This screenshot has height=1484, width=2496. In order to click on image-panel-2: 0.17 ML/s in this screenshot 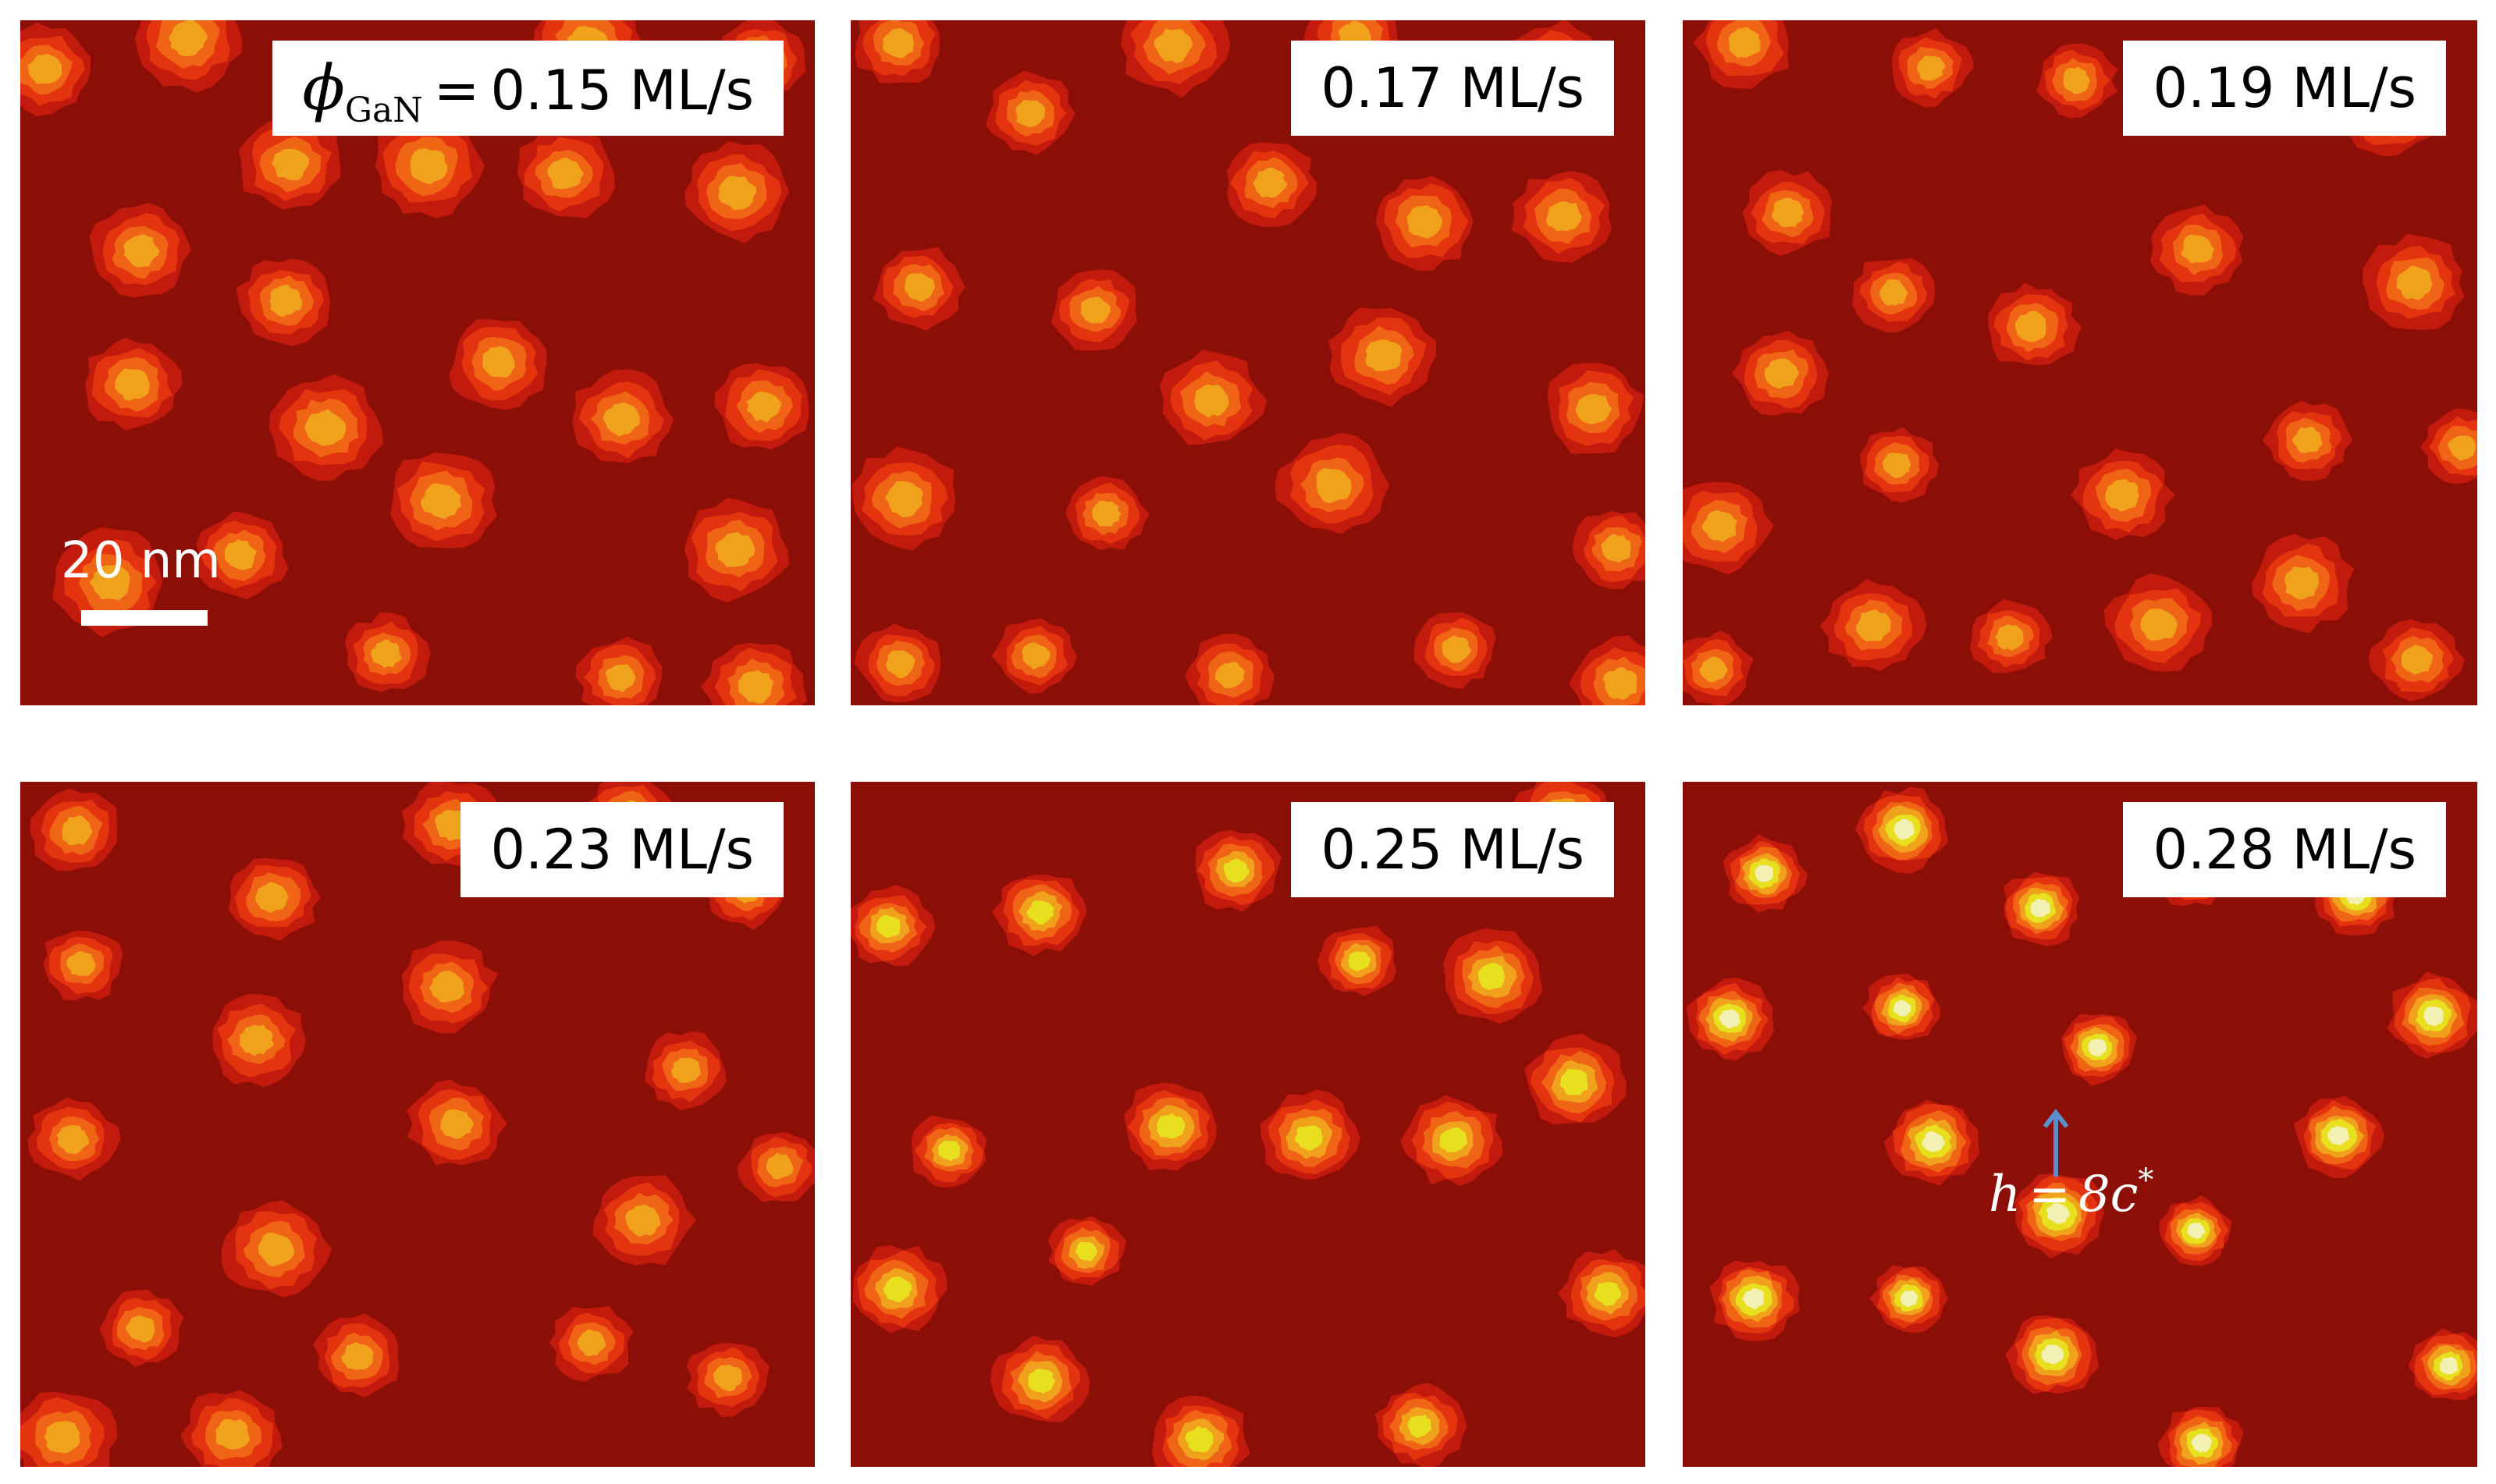, I will do `click(1248, 363)`.